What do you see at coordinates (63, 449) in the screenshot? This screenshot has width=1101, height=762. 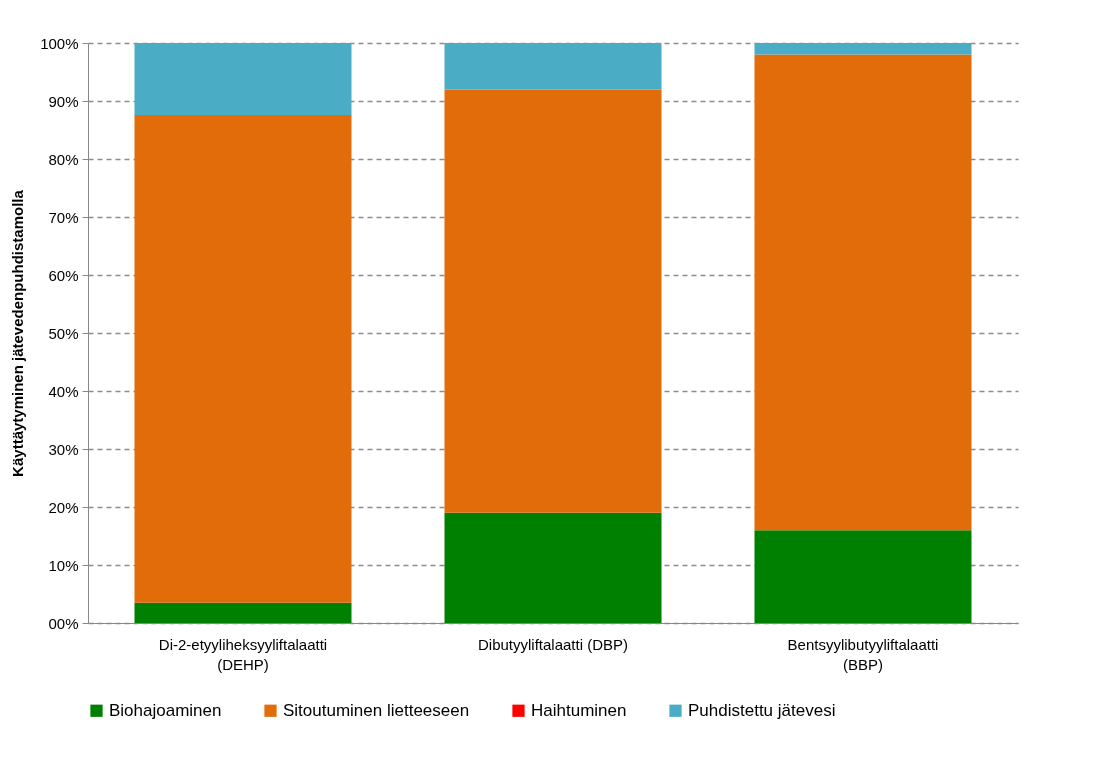 I see `y-tick-label: 30%` at bounding box center [63, 449].